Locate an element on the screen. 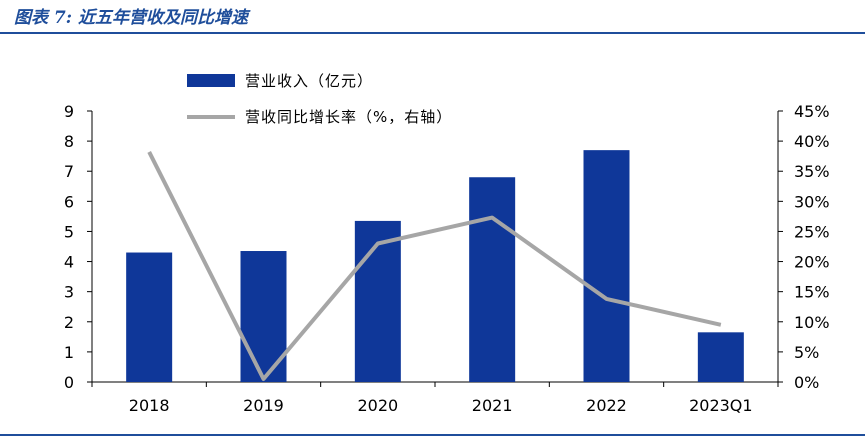  bar-2018 is located at coordinates (149, 317).